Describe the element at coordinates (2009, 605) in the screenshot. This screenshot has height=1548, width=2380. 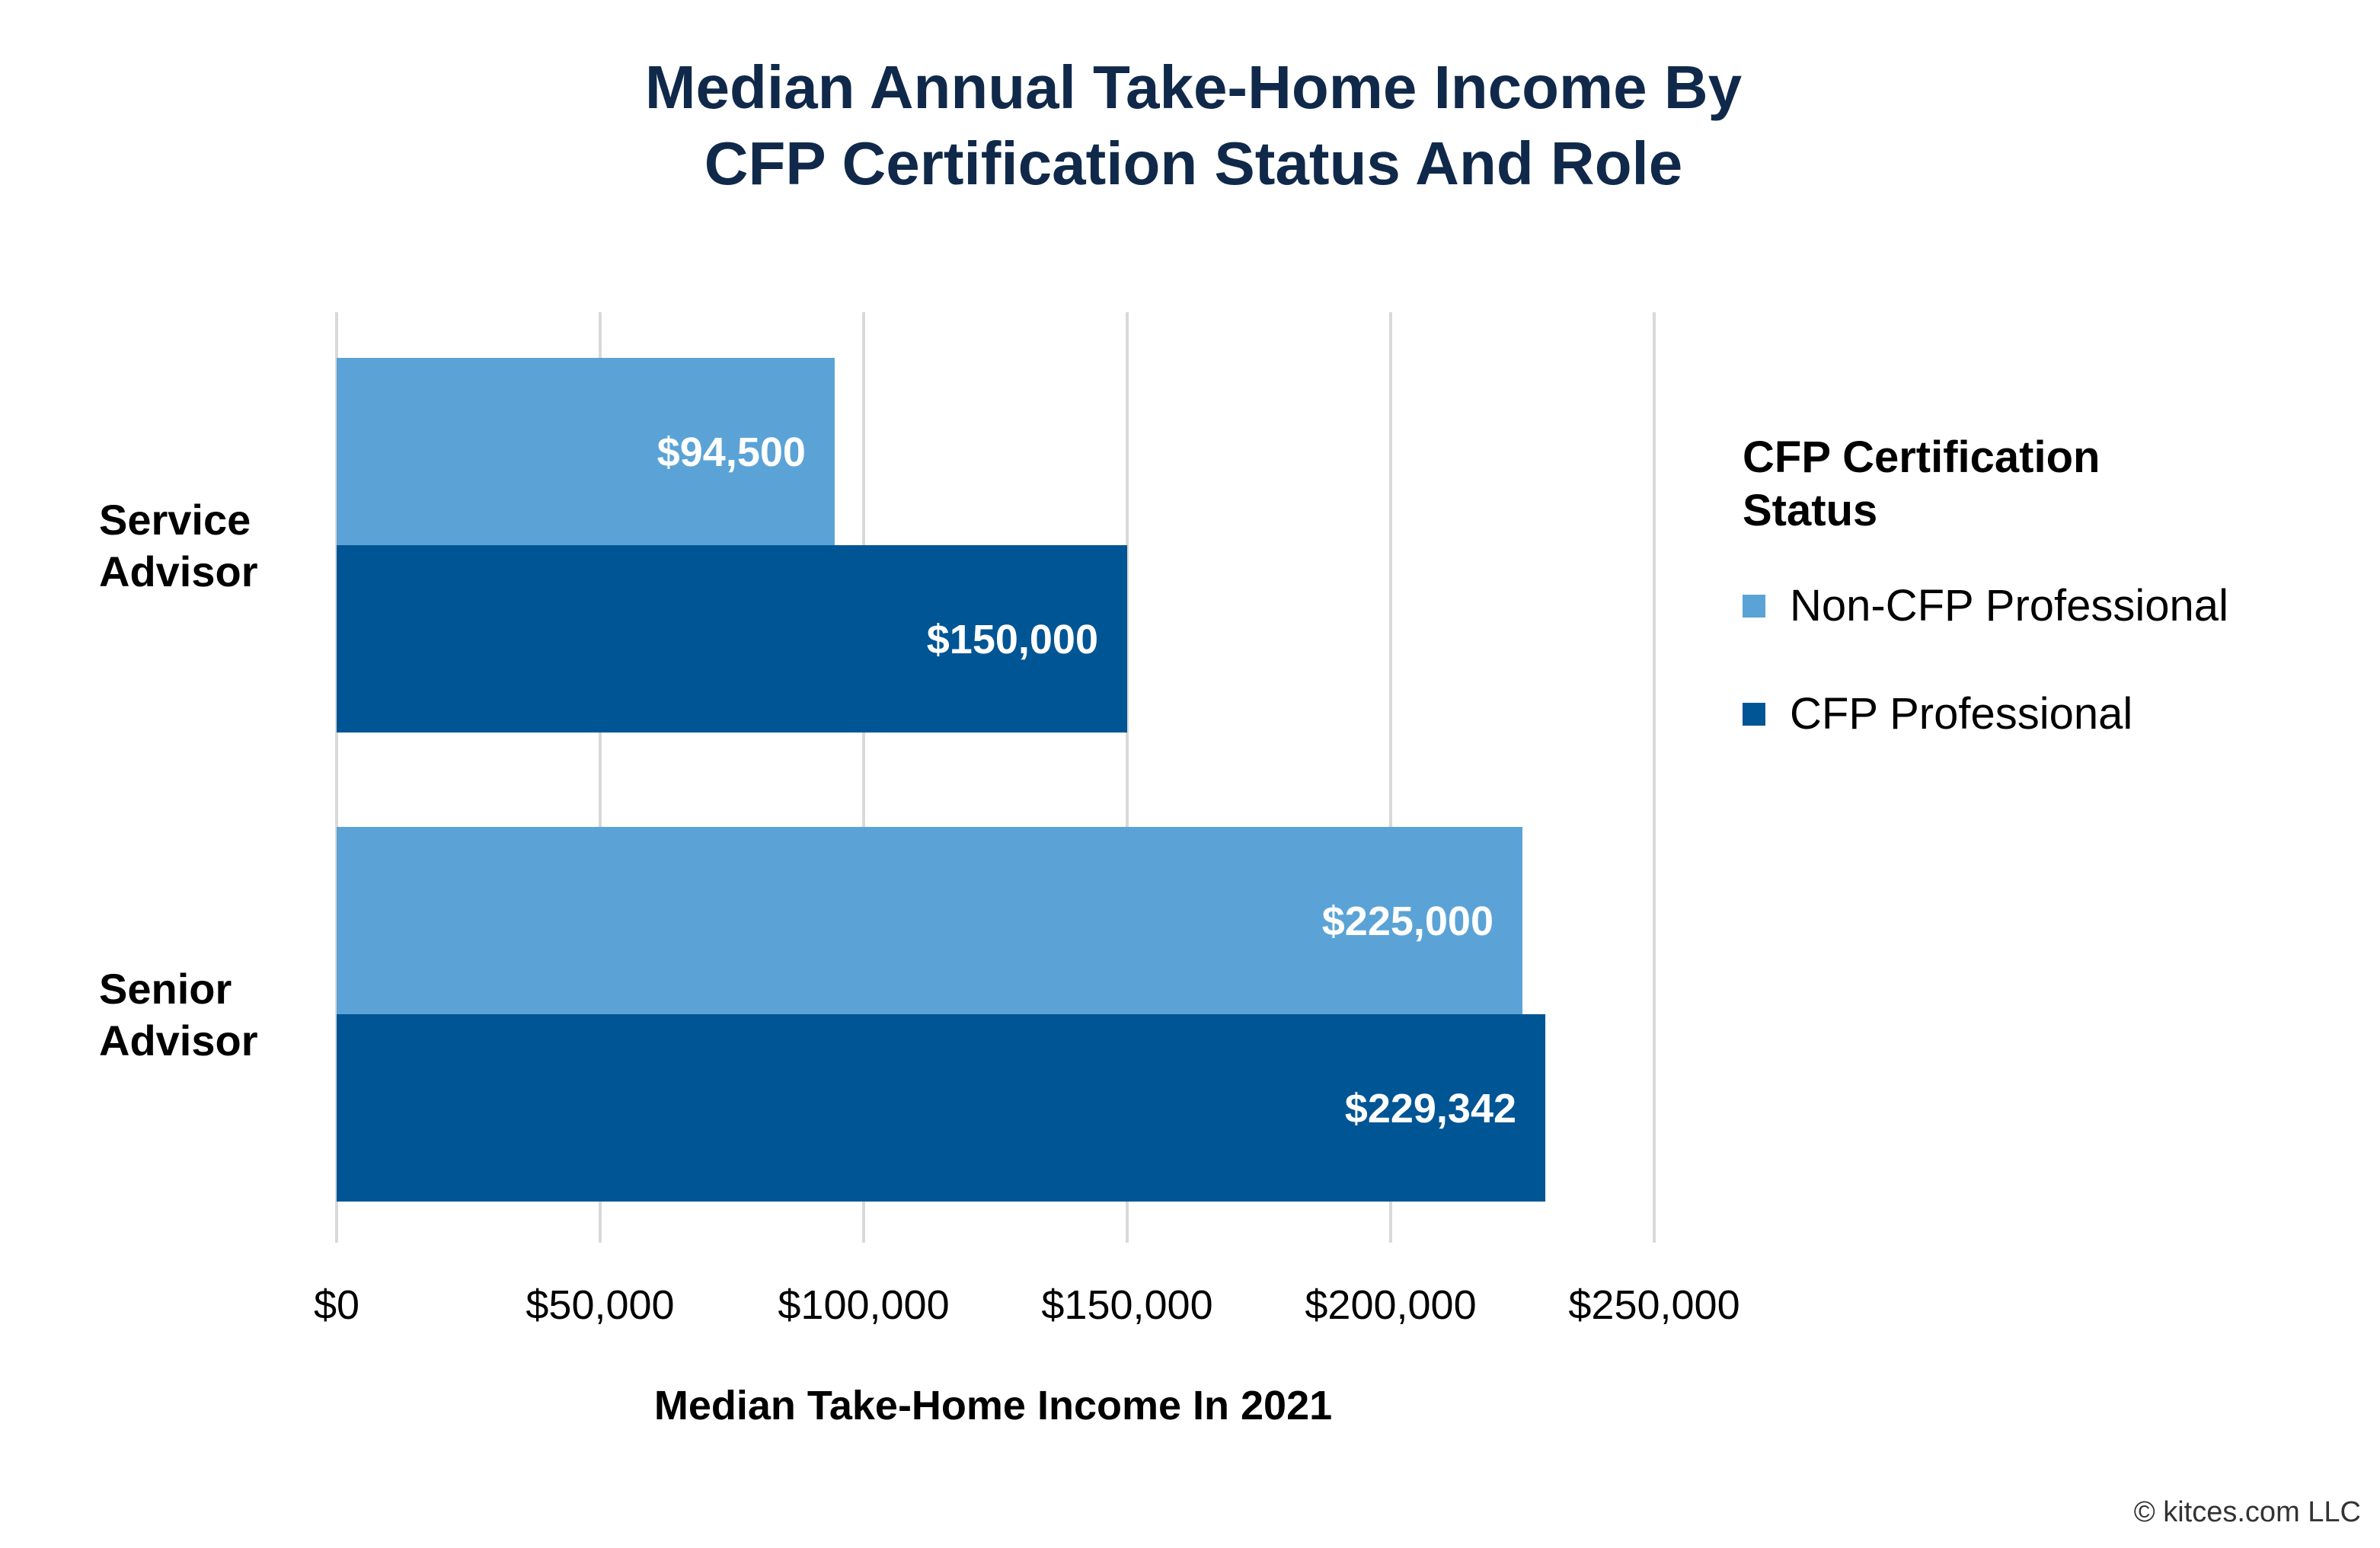
I see `legend-label-non-cfp: Non-CFP Professional` at that location.